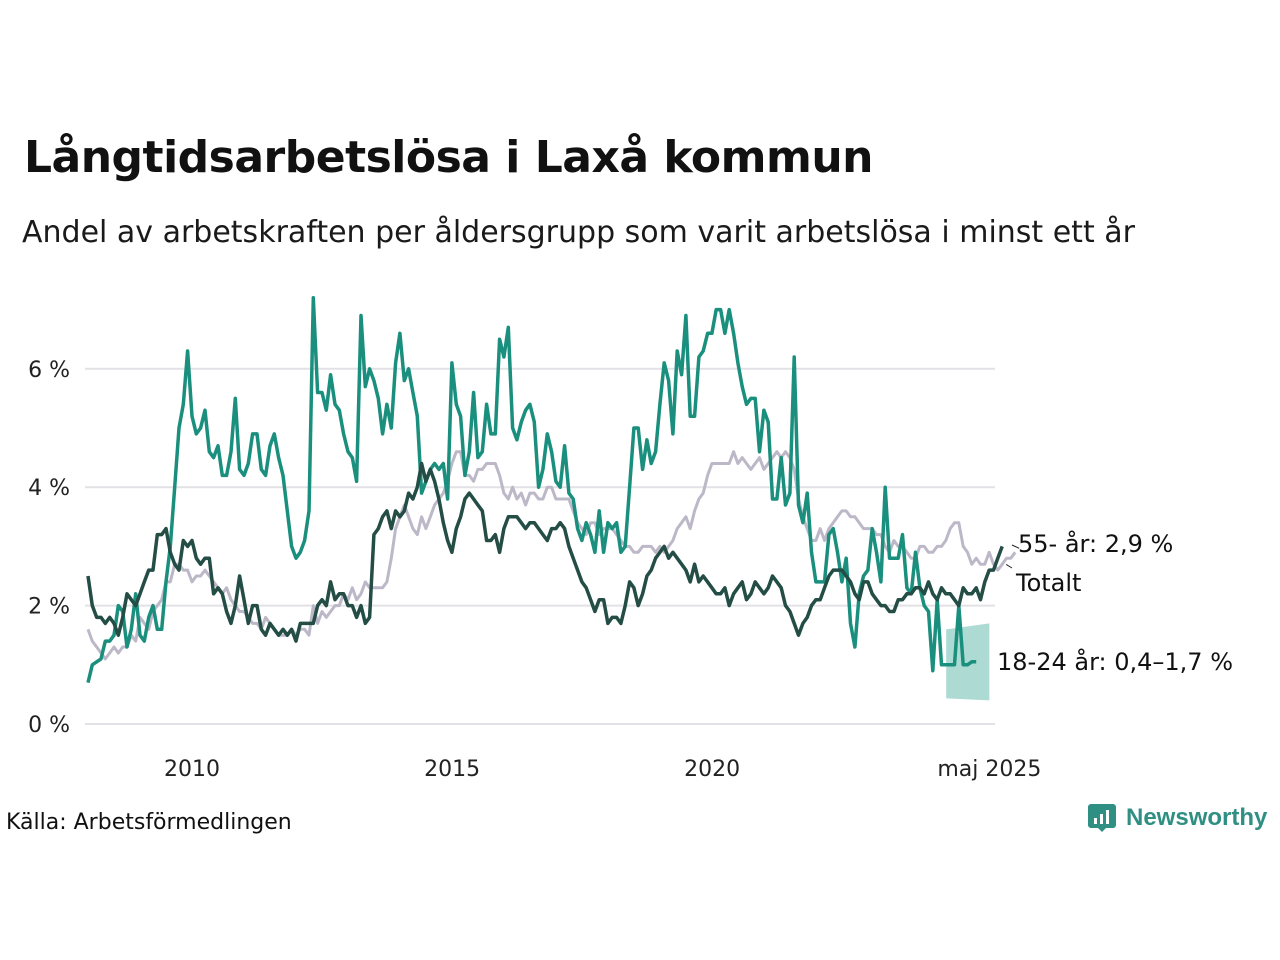  I want to click on x-tick-label: maj 2025, so click(989, 769).